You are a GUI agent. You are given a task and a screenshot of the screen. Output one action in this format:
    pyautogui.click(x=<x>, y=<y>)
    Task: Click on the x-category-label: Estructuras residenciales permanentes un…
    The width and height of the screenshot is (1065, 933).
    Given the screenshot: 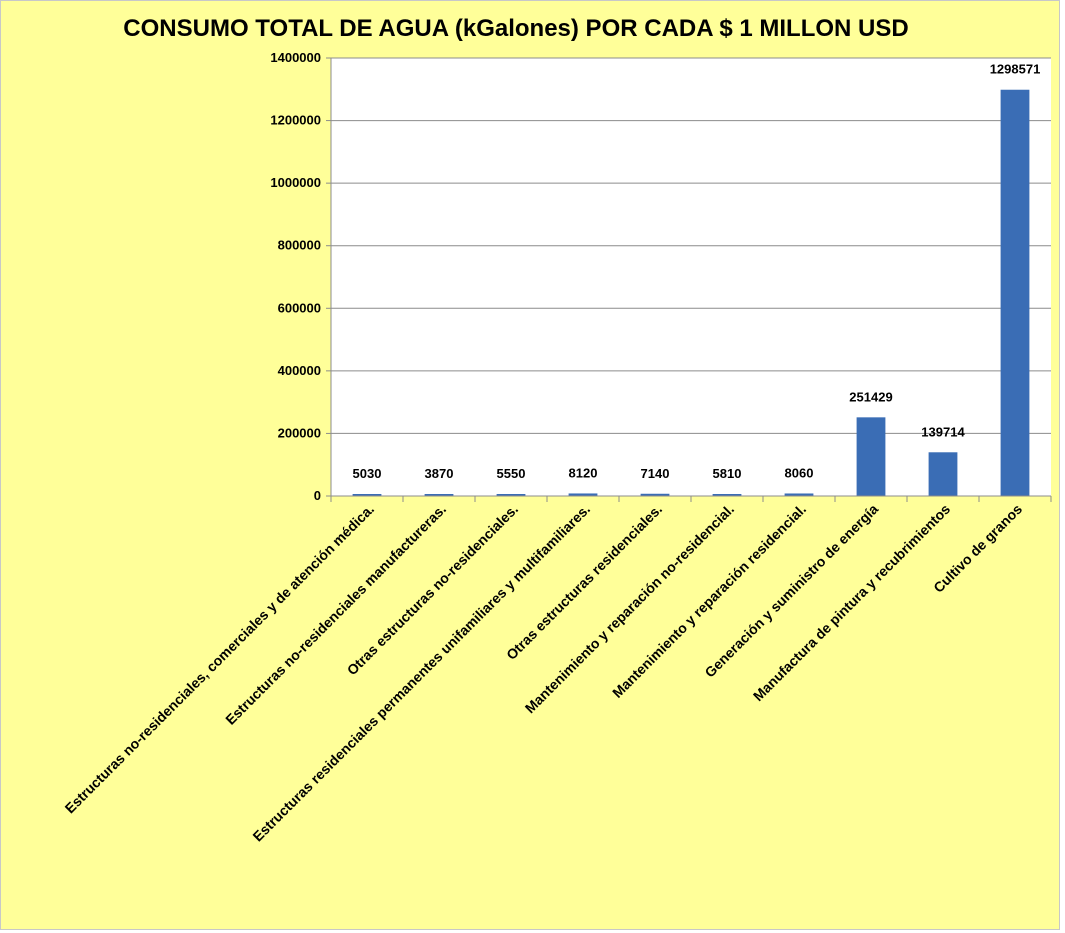 What is the action you would take?
    pyautogui.click(x=421, y=673)
    